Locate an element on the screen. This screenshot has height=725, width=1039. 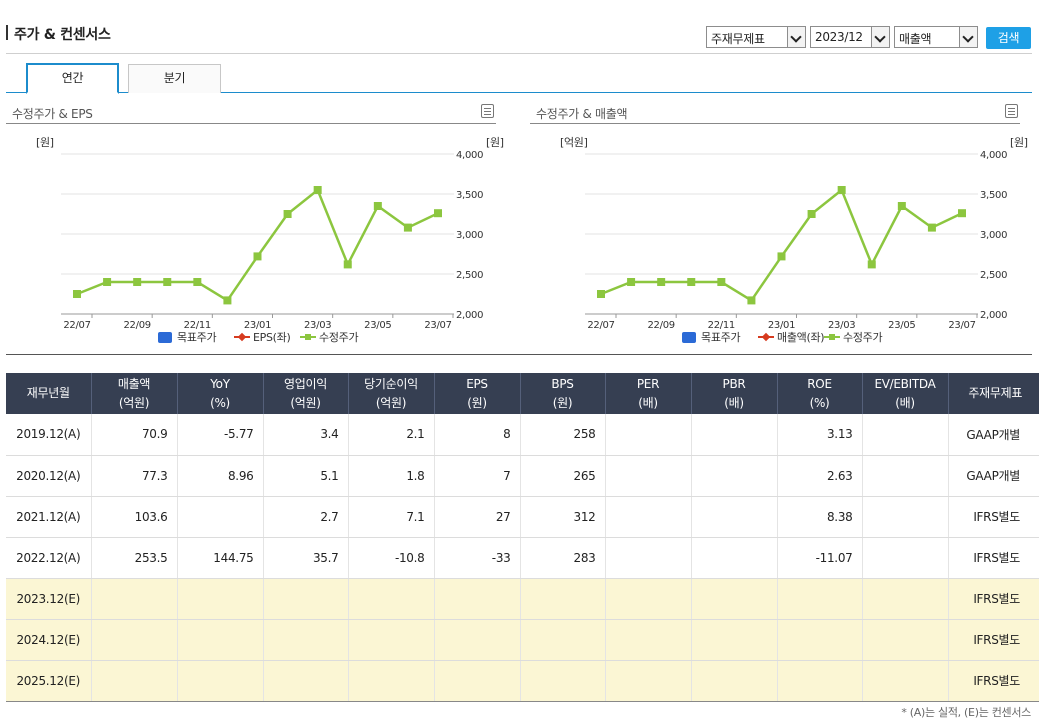
chevron-down-icon is located at coordinates (968, 37).